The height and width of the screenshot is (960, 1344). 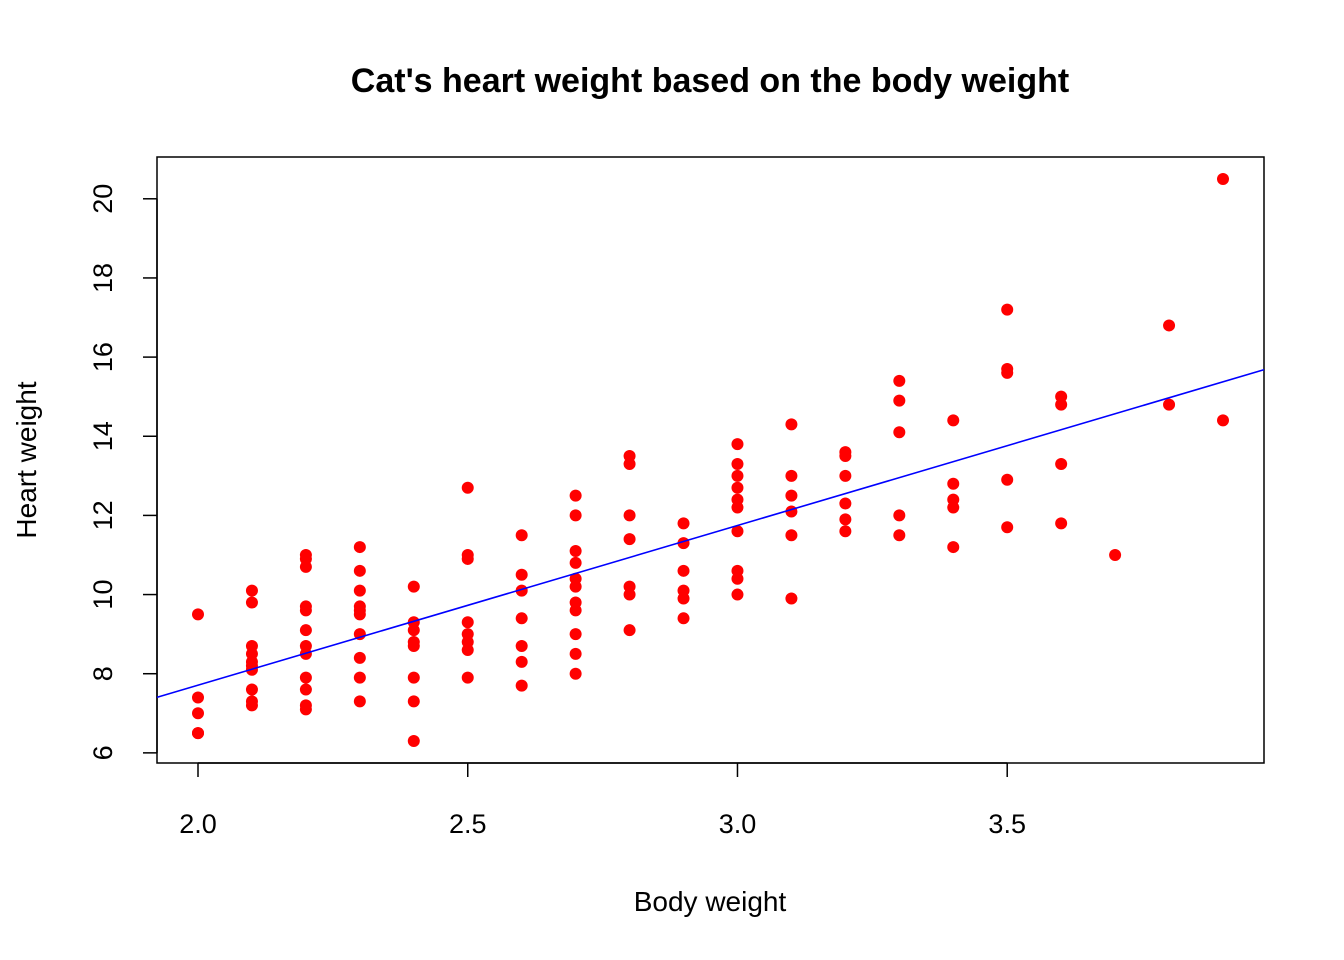 I want to click on x-tick-label: 3.0, so click(x=738, y=824).